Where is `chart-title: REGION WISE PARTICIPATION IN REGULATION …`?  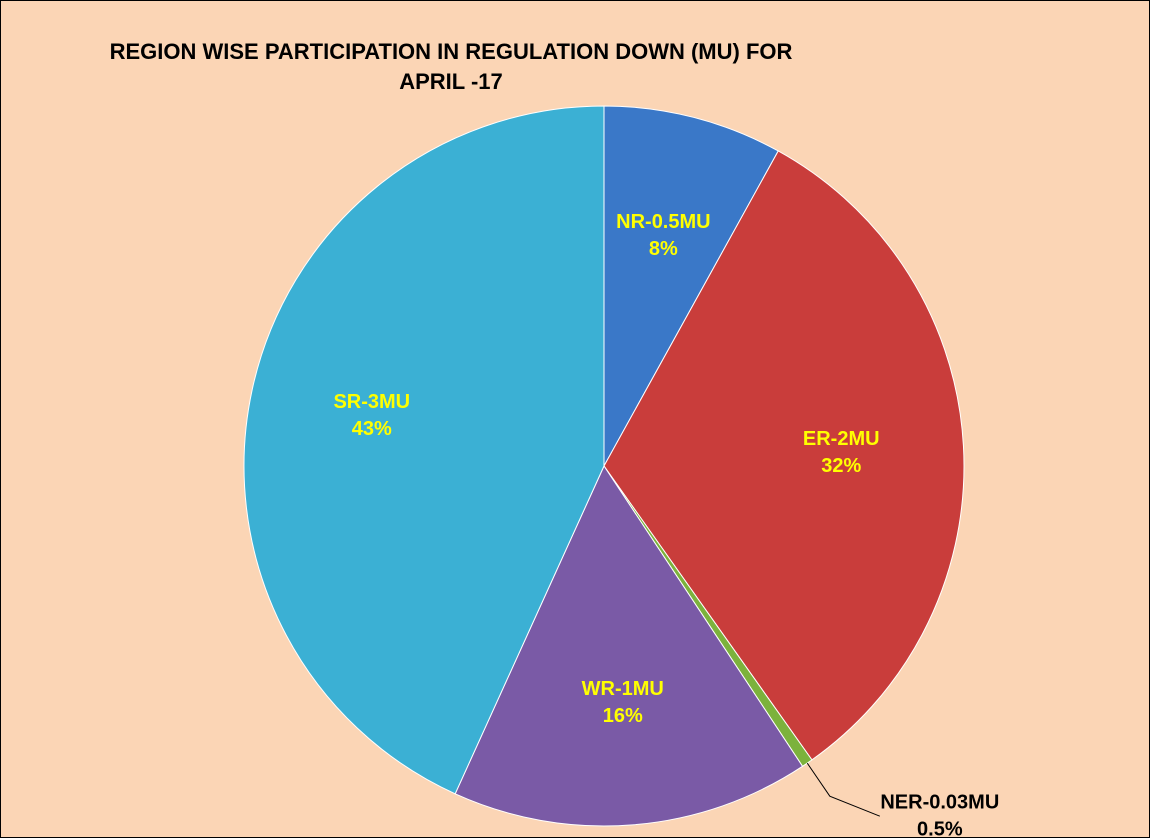 chart-title: REGION WISE PARTICIPATION IN REGULATION … is located at coordinates (451, 66).